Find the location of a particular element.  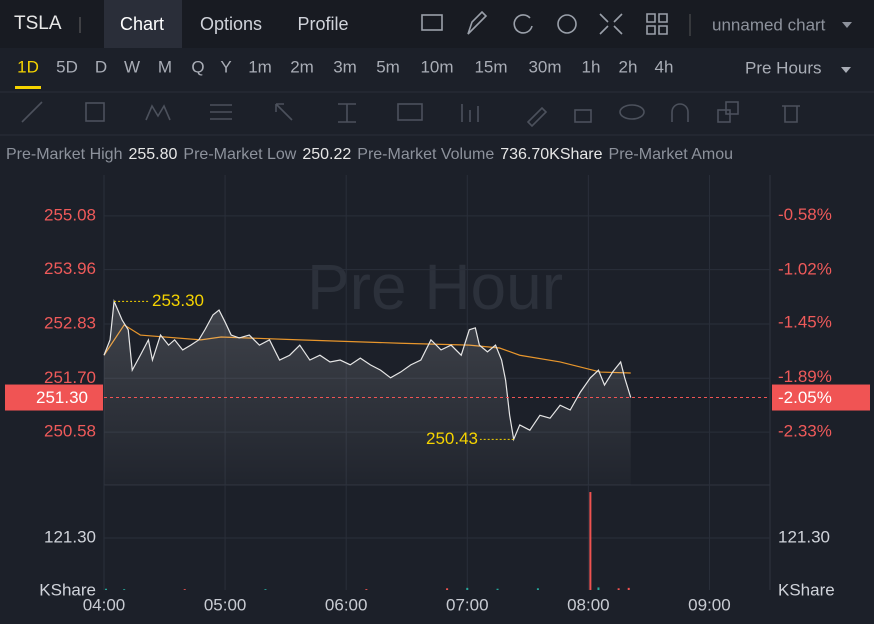

drawing-tools is located at coordinates (410, 114).